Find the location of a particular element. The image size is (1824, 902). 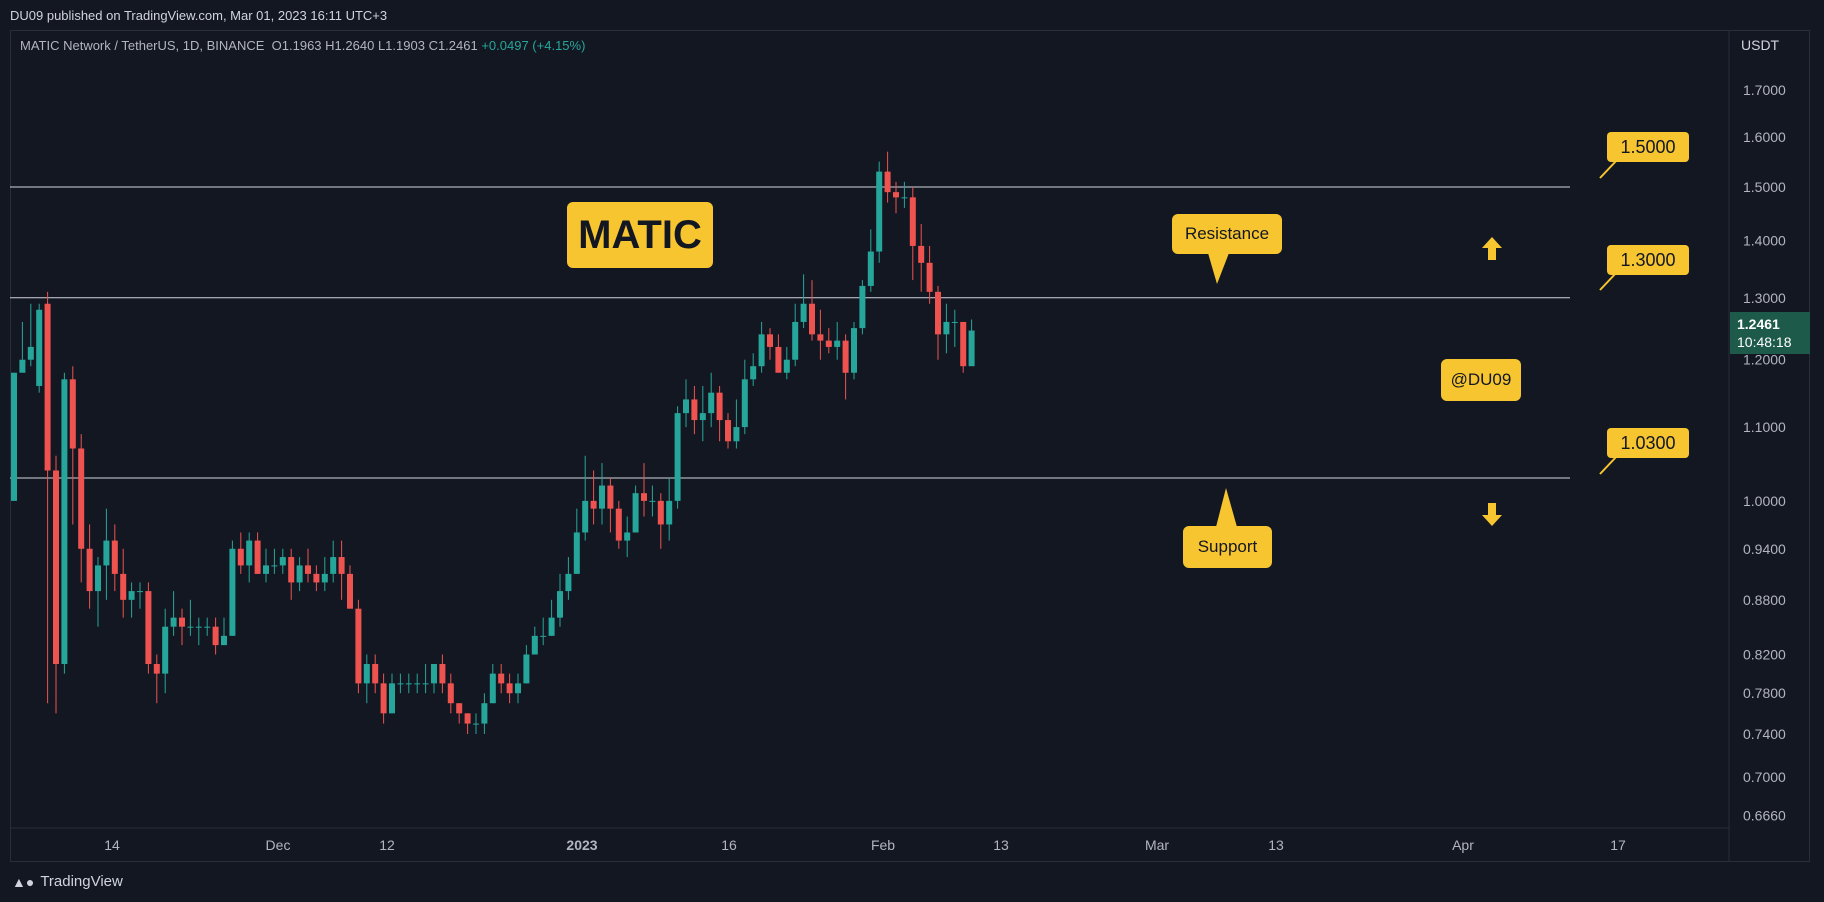

time-tick-label: 17 is located at coordinates (1618, 845).